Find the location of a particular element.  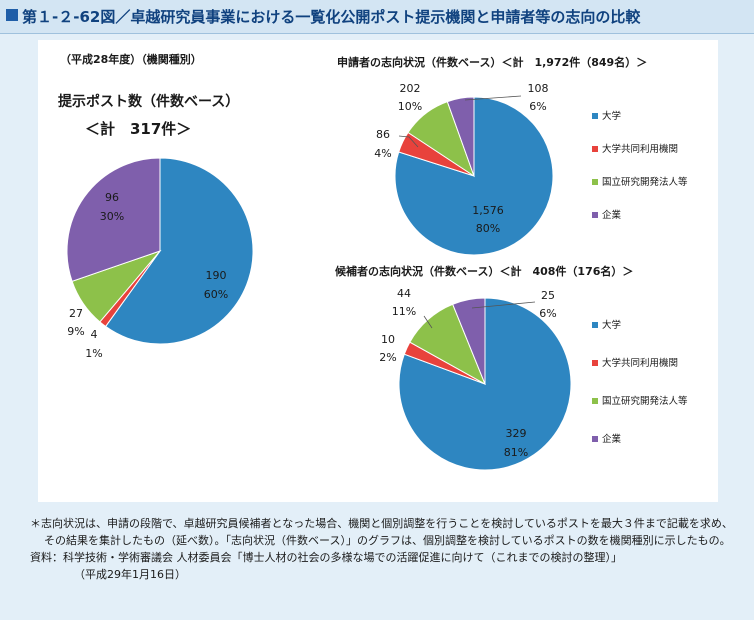

chart3-pie is located at coordinates (485, 384).